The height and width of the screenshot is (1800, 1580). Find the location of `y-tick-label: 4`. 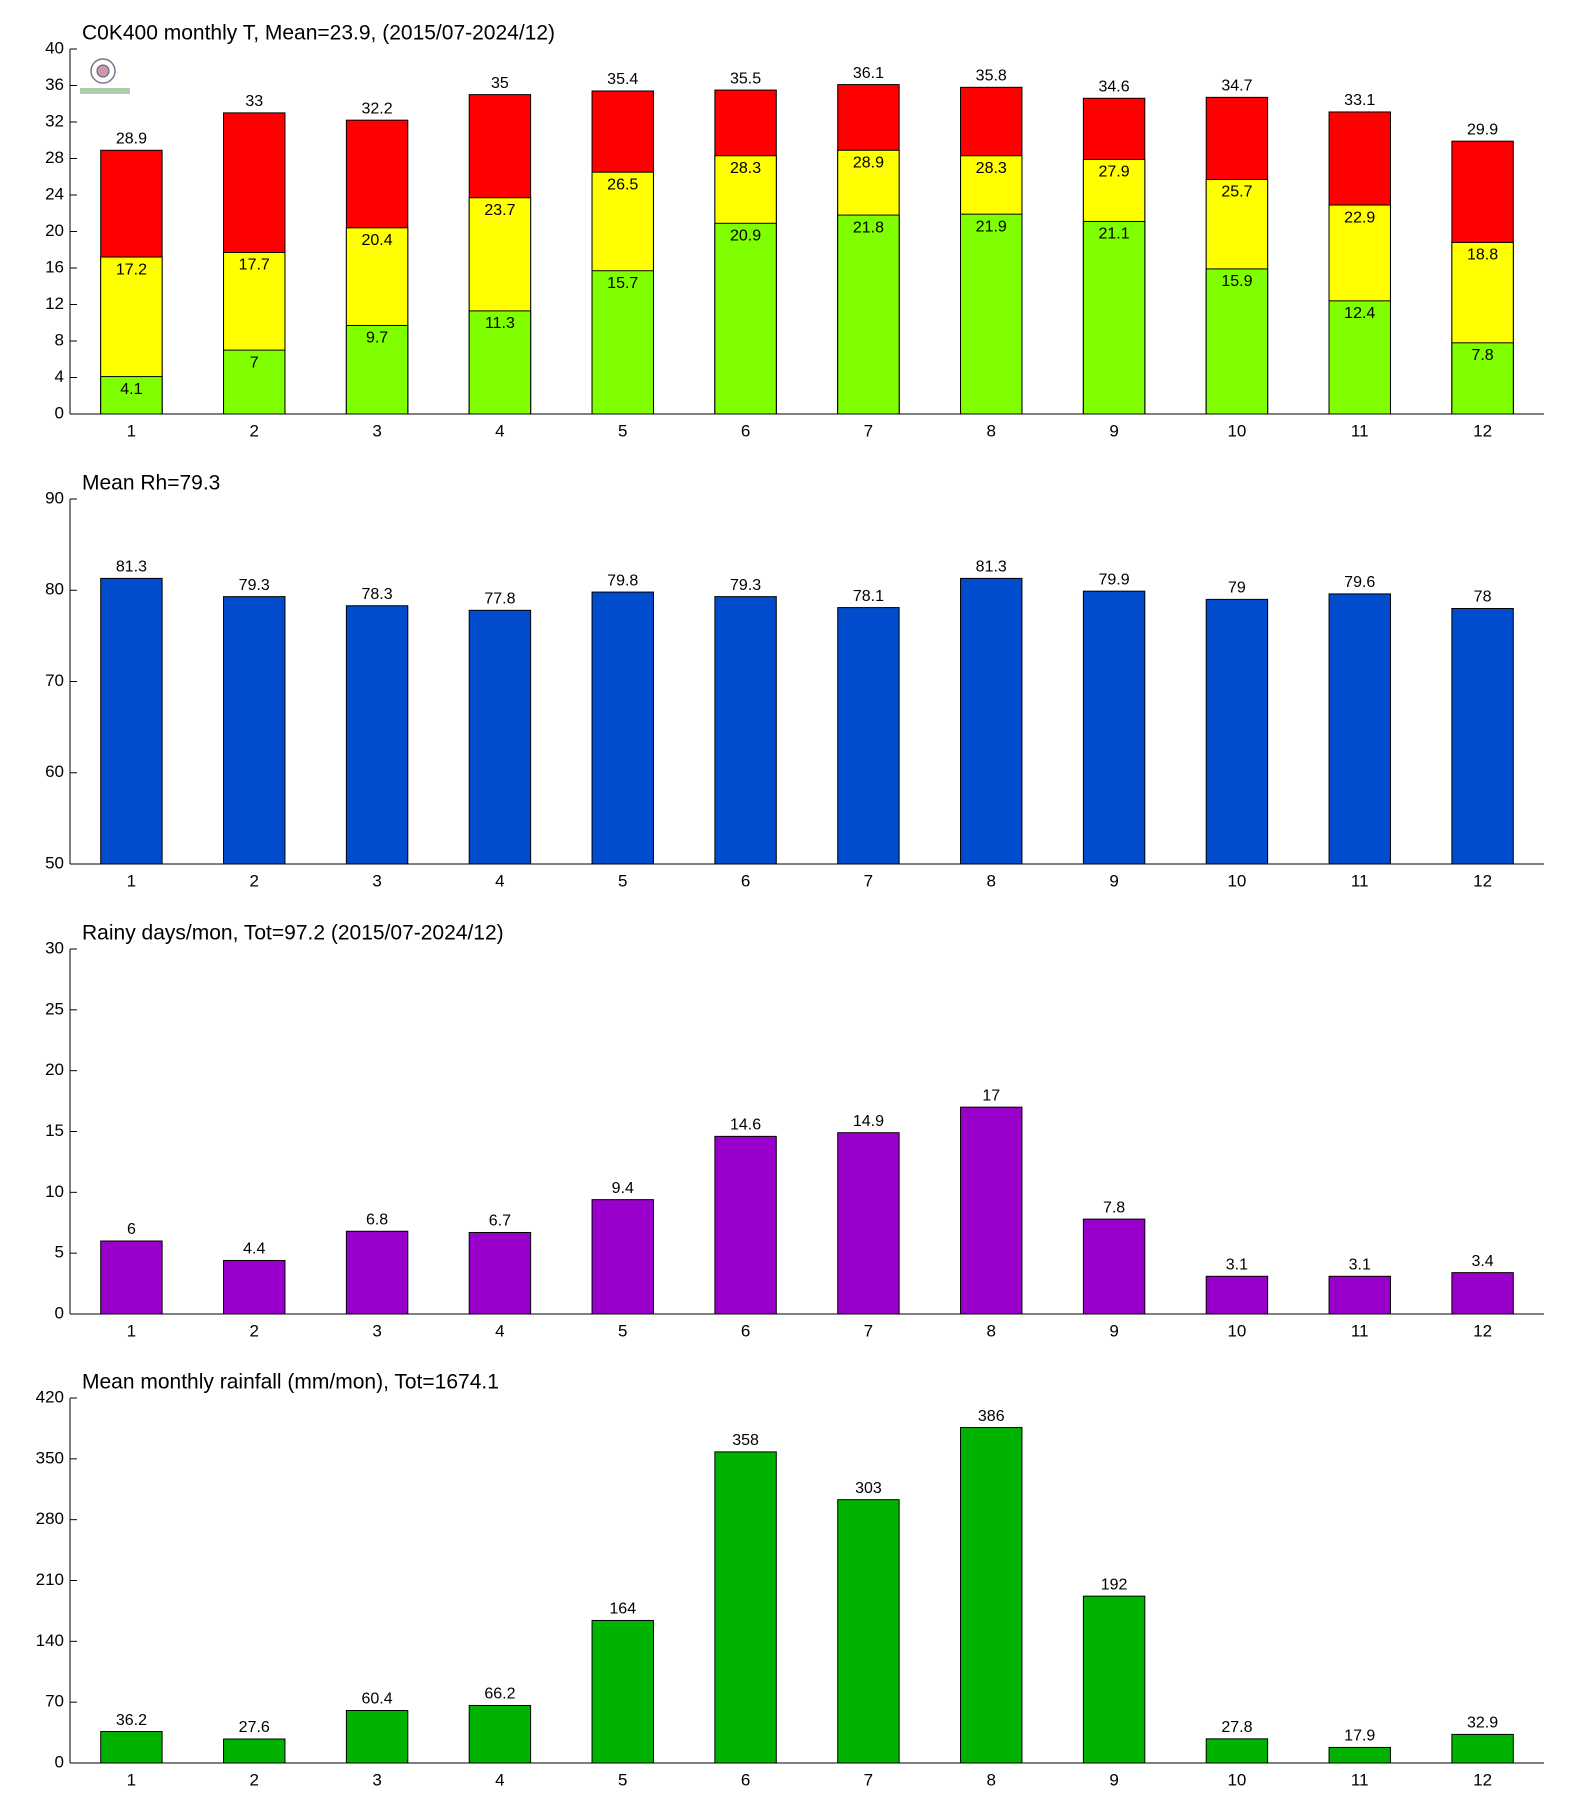

y-tick-label: 4 is located at coordinates (59, 376).